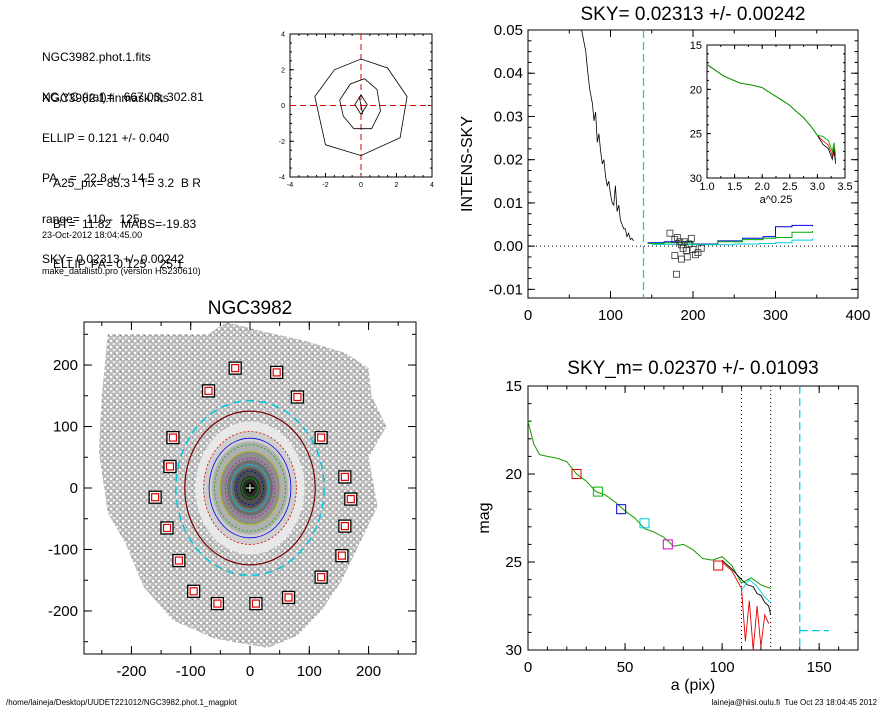 The image size is (885, 708). I want to click on info-line: BT= 11.82 MABS=-19.83, so click(125, 223).